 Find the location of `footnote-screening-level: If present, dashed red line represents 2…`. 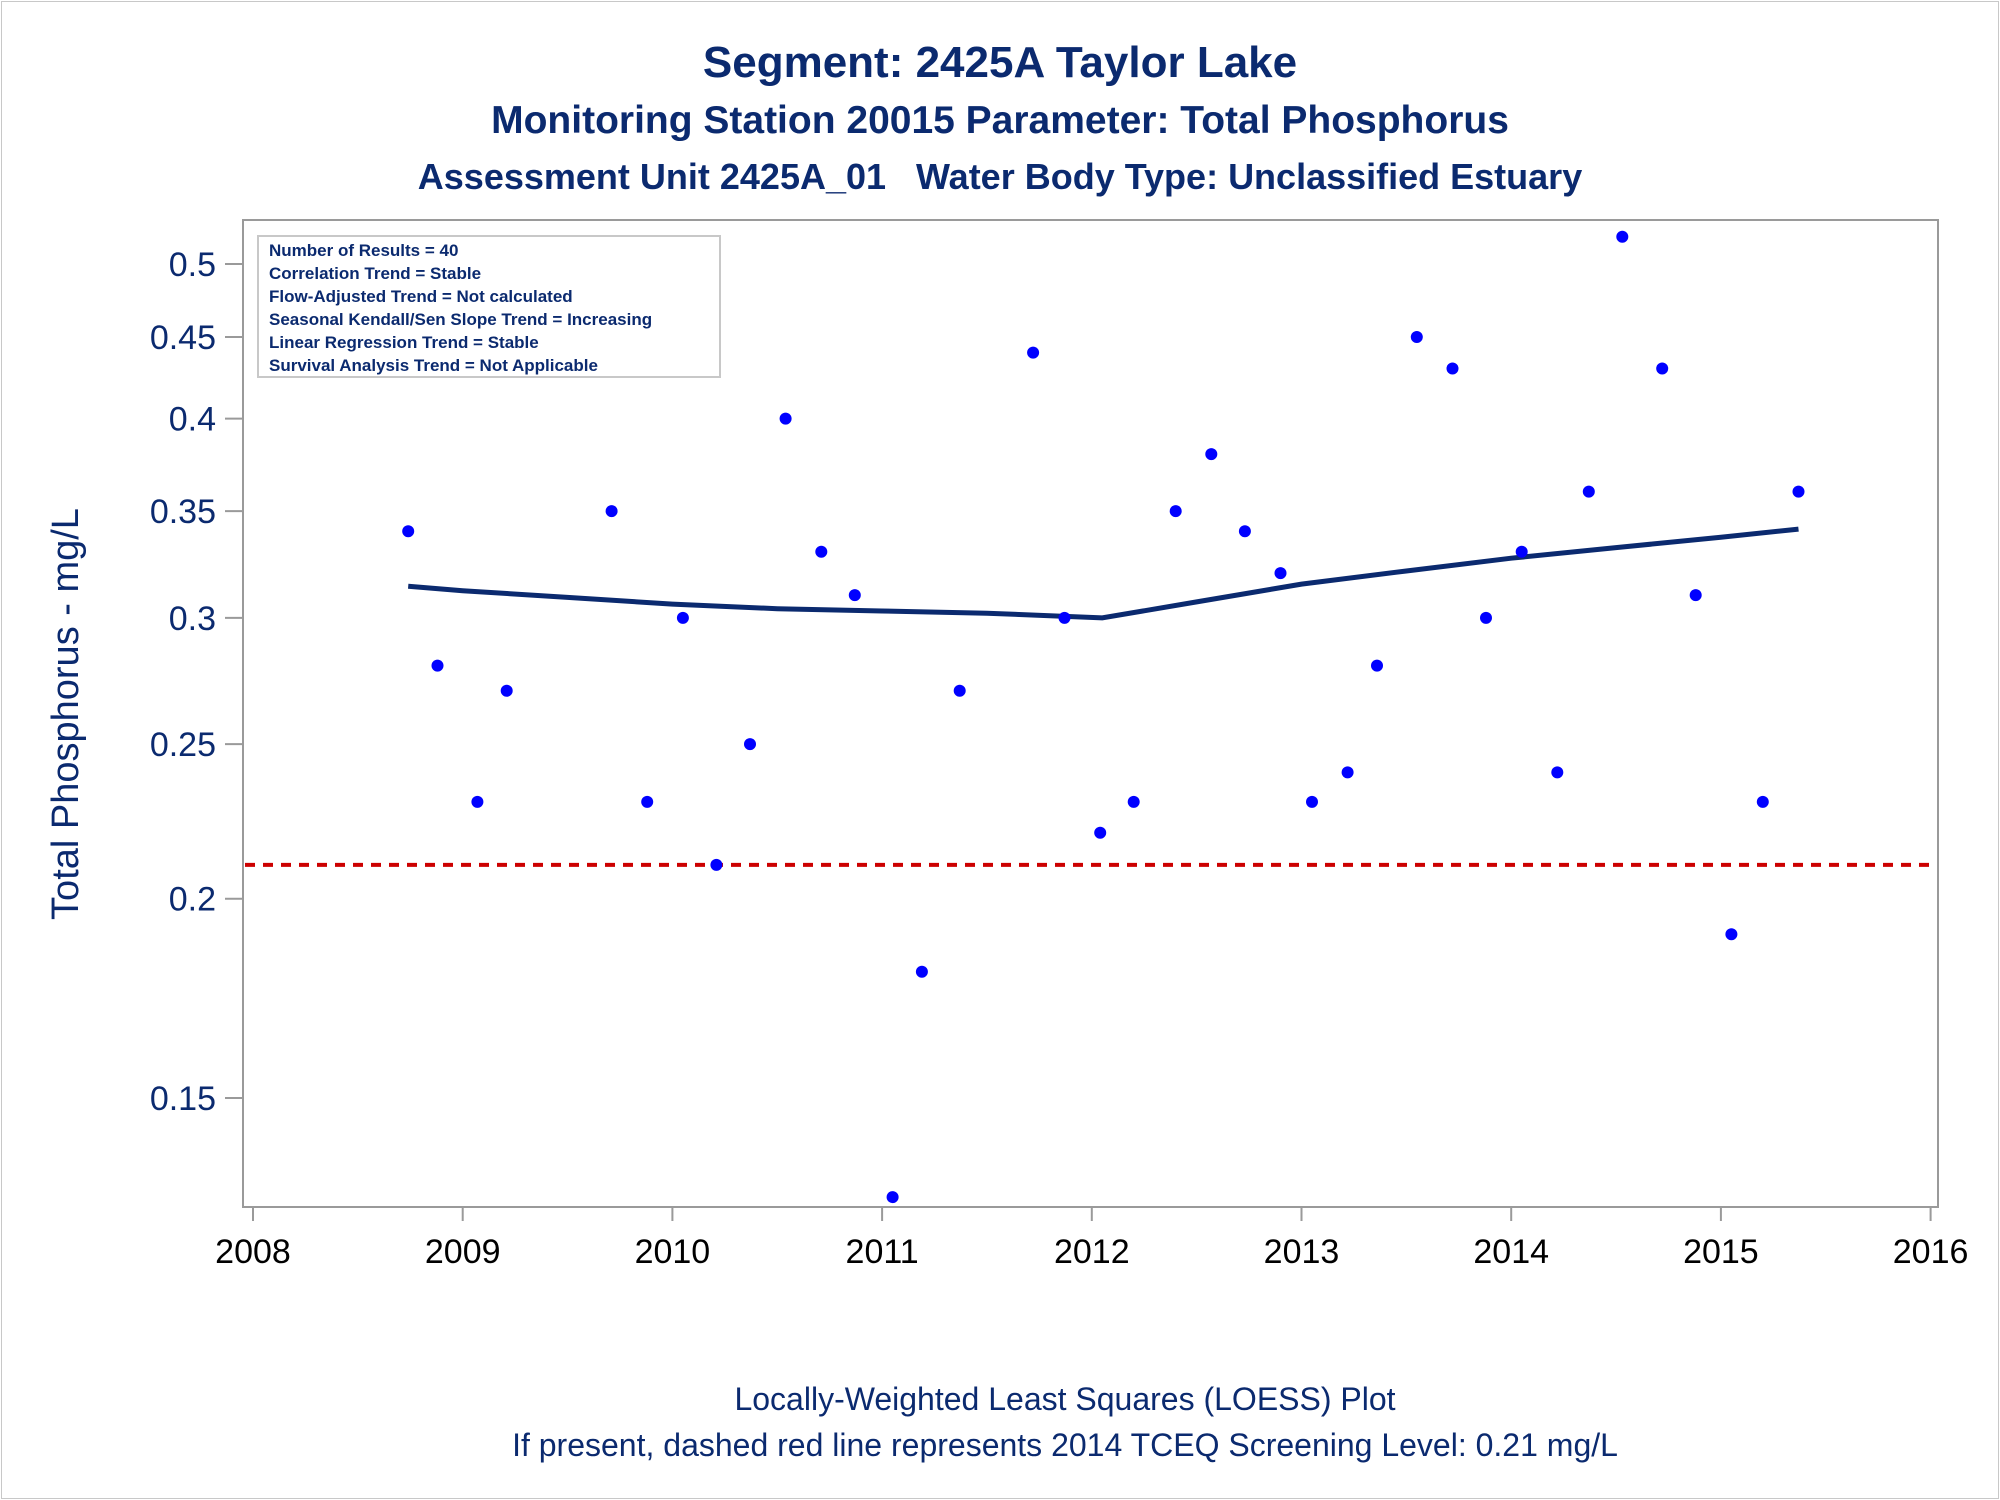

footnote-screening-level: If present, dashed red line represents 2… is located at coordinates (1065, 1445).